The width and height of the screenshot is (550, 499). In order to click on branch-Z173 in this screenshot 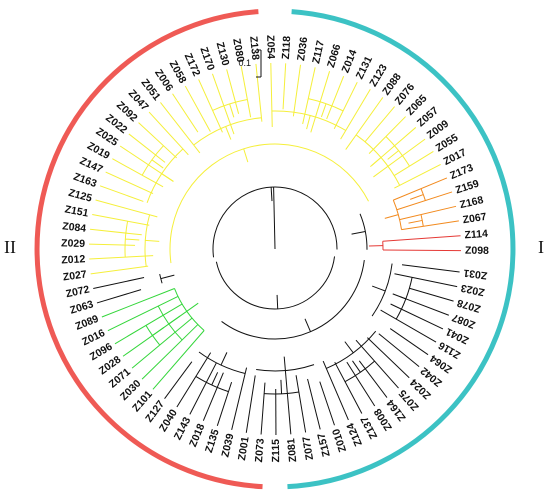, I will do `click(420, 189)`.